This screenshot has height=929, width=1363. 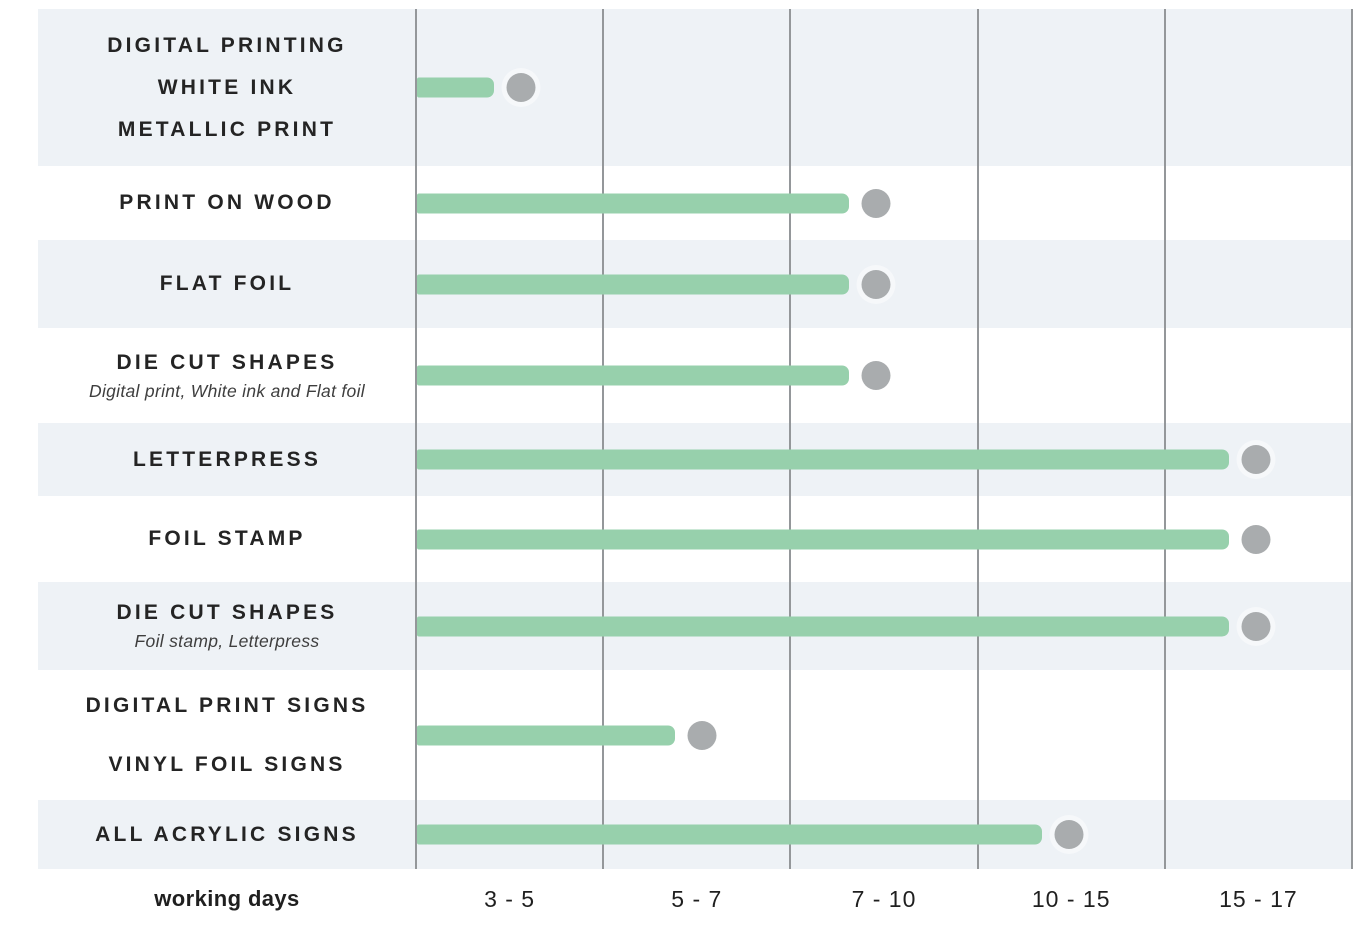 I want to click on chart-row: PRINT ON WOOD, so click(x=695, y=203).